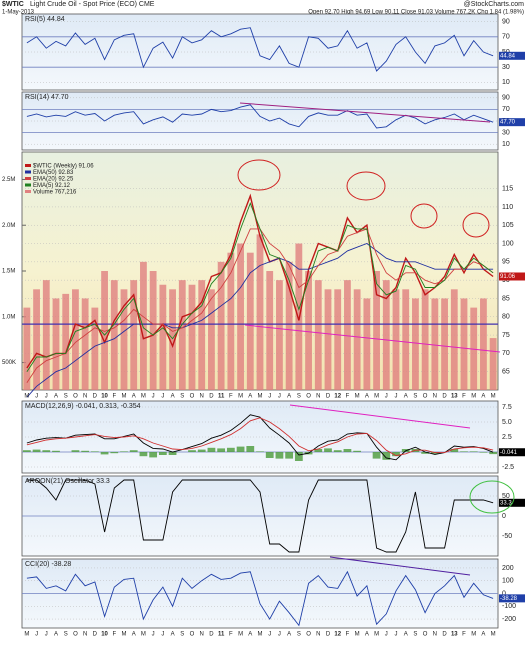 The image size is (526, 645). What do you see at coordinates (507, 207) in the screenshot?
I see `y-tick-label: 110` at bounding box center [507, 207].